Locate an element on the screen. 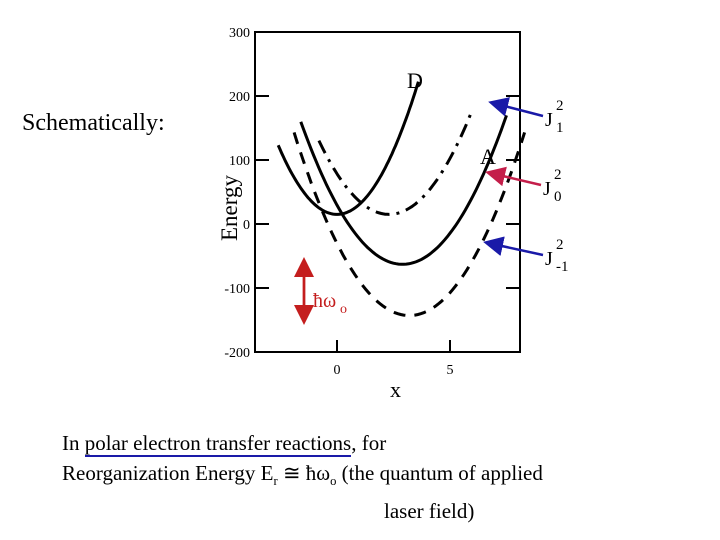 The image size is (720, 540). j-1-label: J is located at coordinates (549, 259).